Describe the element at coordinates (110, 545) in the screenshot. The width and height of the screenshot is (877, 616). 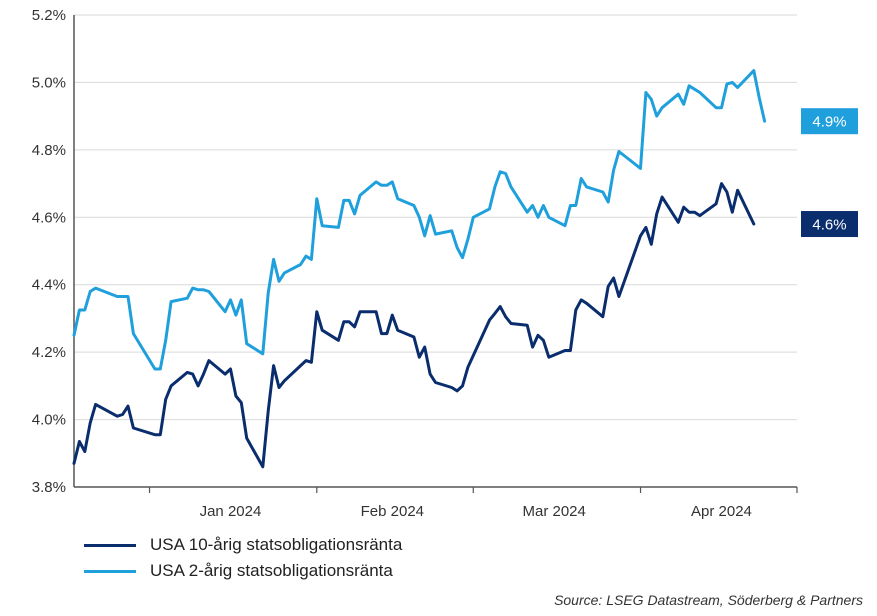
I see `legend-swatch-10y` at that location.